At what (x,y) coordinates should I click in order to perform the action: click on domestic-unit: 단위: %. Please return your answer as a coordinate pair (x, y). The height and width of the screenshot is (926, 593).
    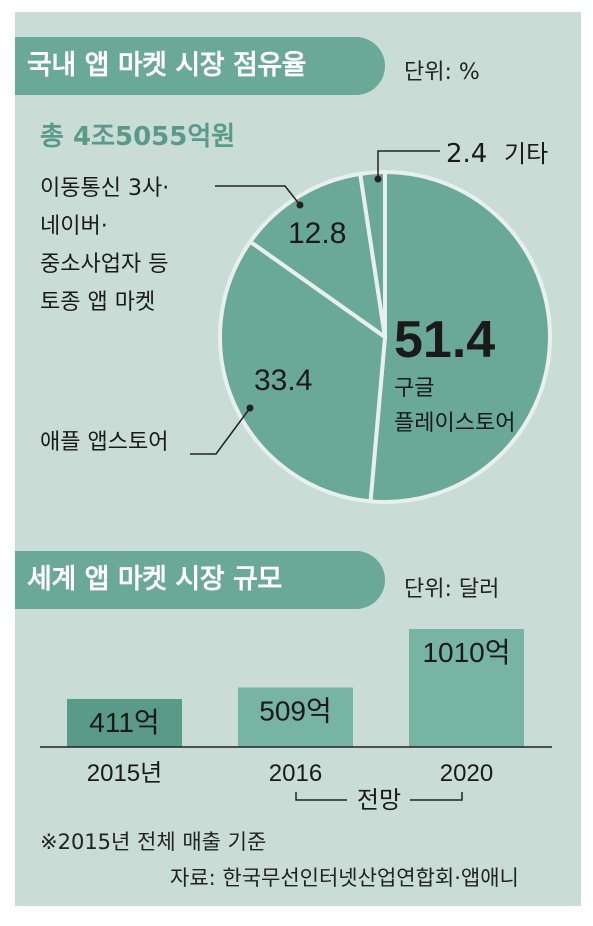
    Looking at the image, I should click on (442, 72).